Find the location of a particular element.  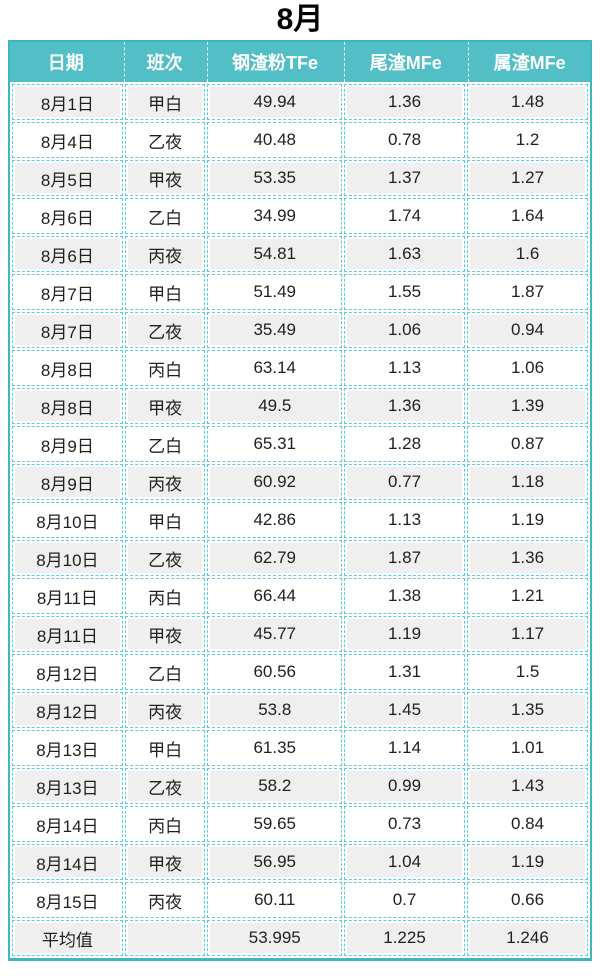

table-cell: 0.94 is located at coordinates (527, 330).